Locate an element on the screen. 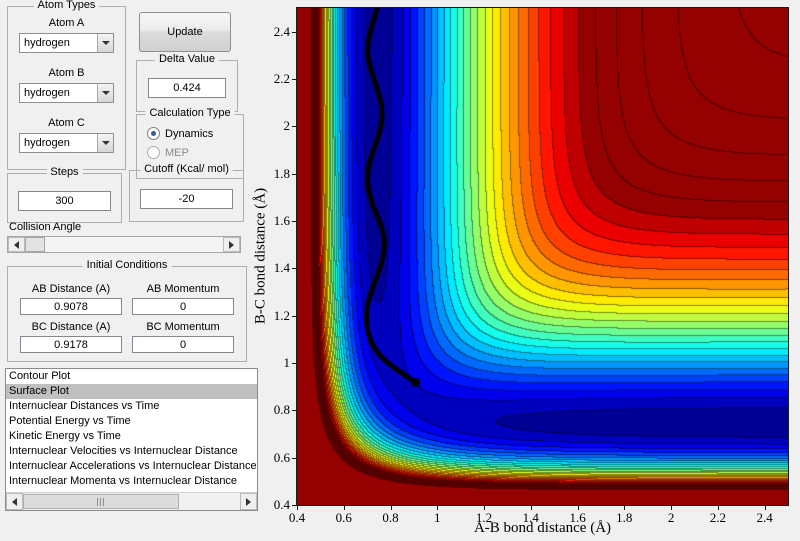 This screenshot has width=800, height=541. atom-label-2: Atom C is located at coordinates (66, 123).